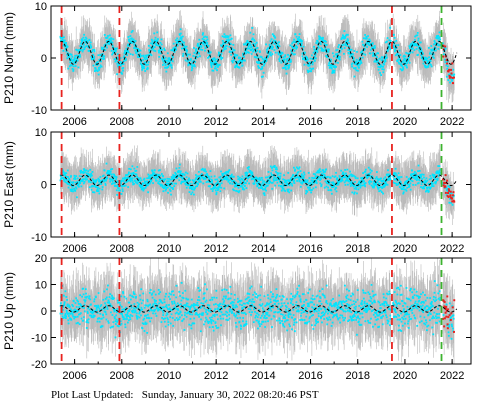  Describe the element at coordinates (41, 259) in the screenshot. I see `y-tick-label: 20` at that location.